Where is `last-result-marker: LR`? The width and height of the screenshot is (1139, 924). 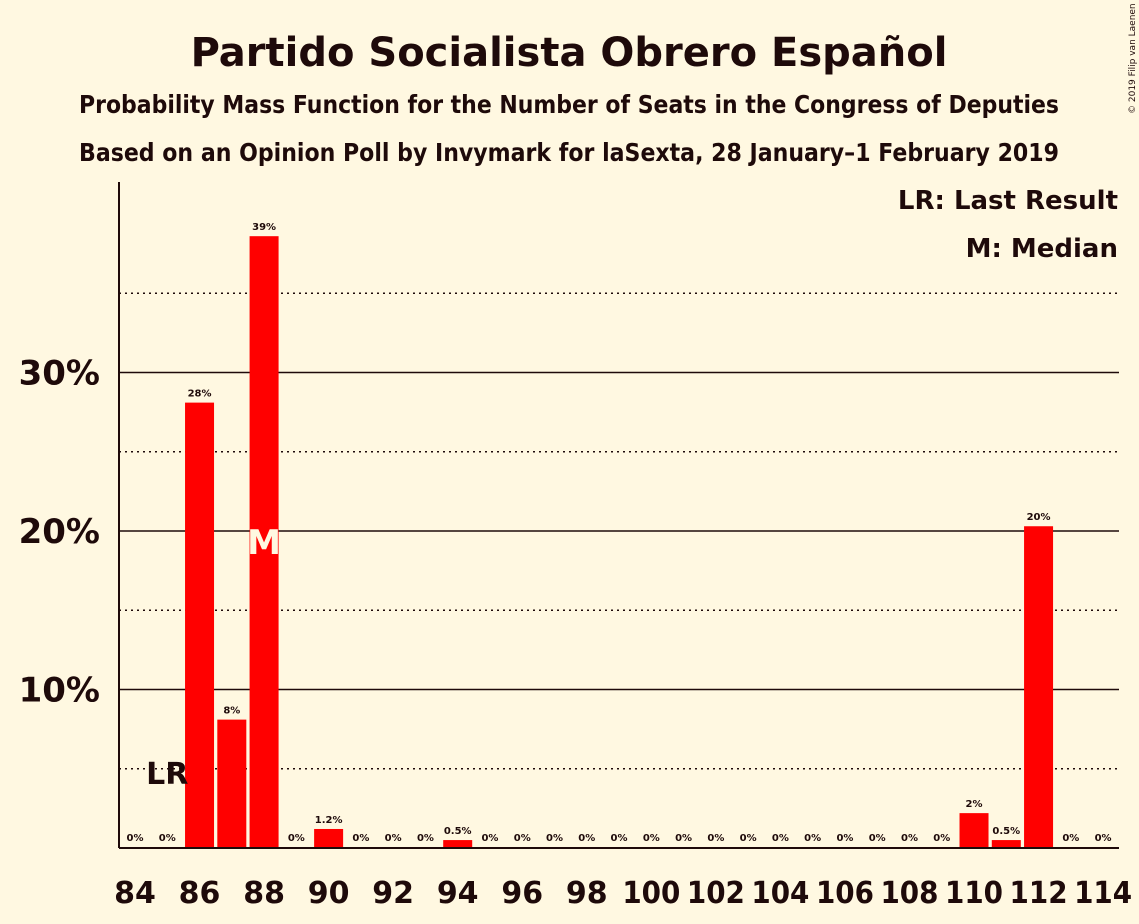 last-result-marker: LR is located at coordinates (167, 774).